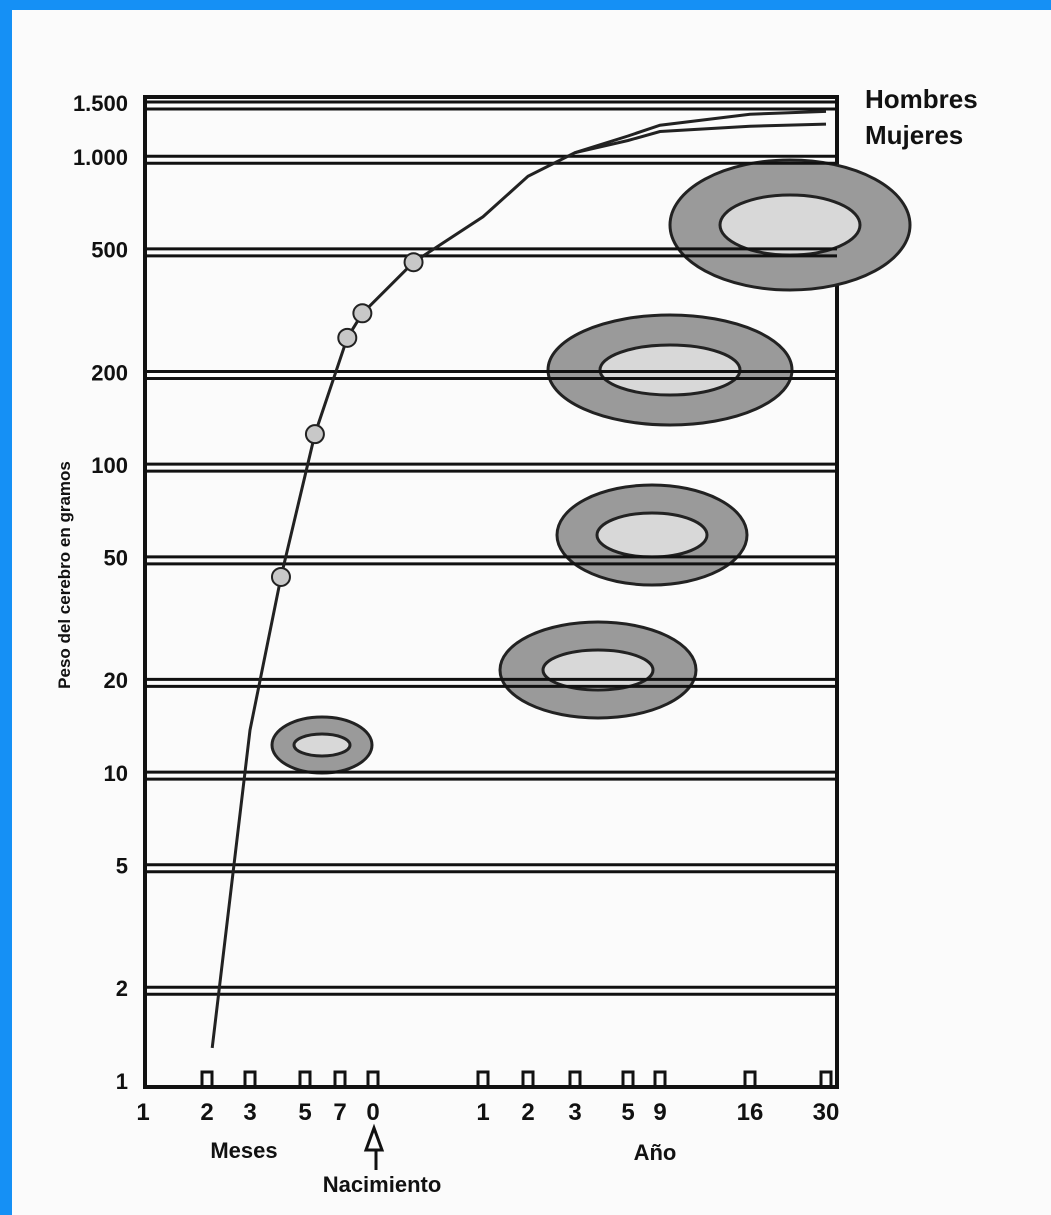 This screenshot has width=1051, height=1215. What do you see at coordinates (109, 465) in the screenshot?
I see `y-tick-label: 100` at bounding box center [109, 465].